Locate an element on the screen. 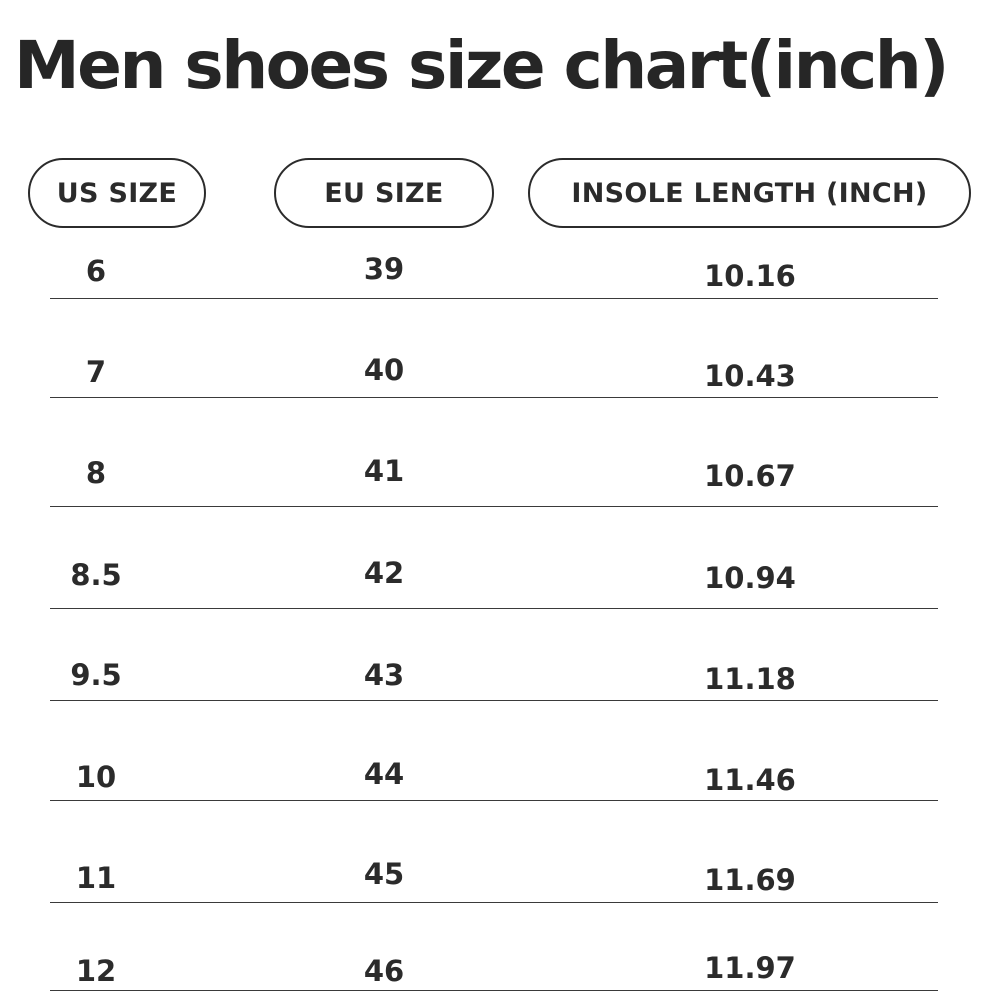 This screenshot has width=1000, height=1000. insole-length-cell: 10.67 is located at coordinates (750, 476).